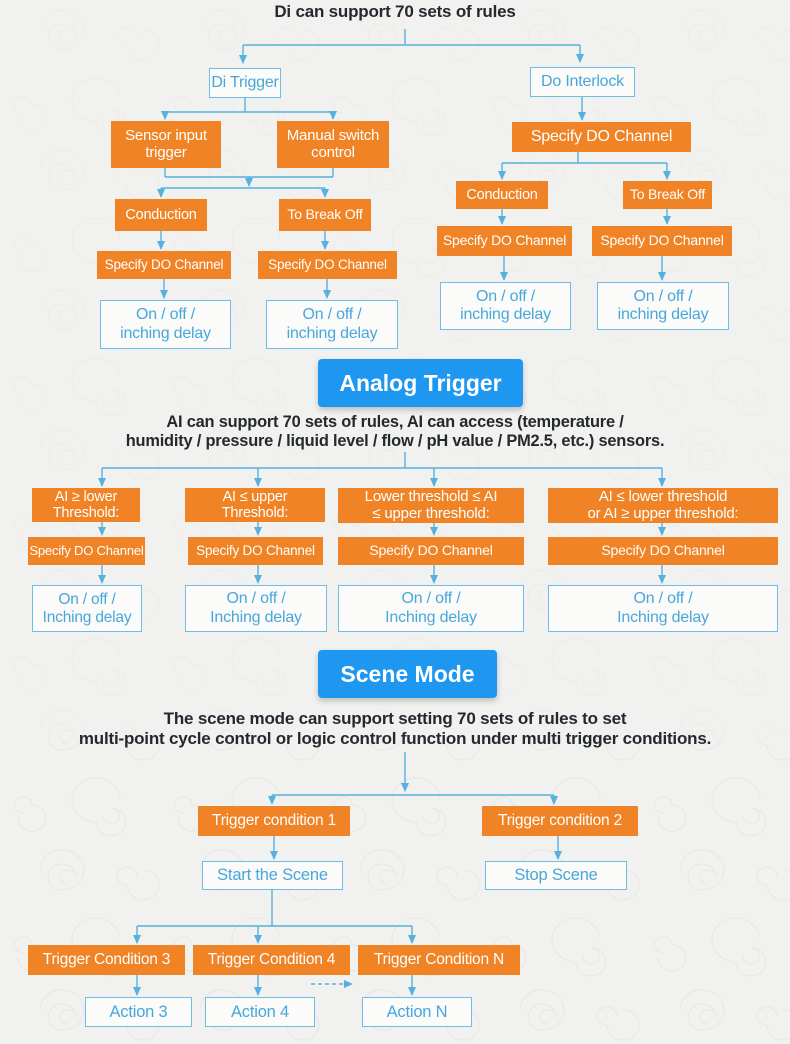 Image resolution: width=790 pixels, height=1044 pixels. What do you see at coordinates (260, 1012) in the screenshot?
I see `action-4-box: Action 4` at bounding box center [260, 1012].